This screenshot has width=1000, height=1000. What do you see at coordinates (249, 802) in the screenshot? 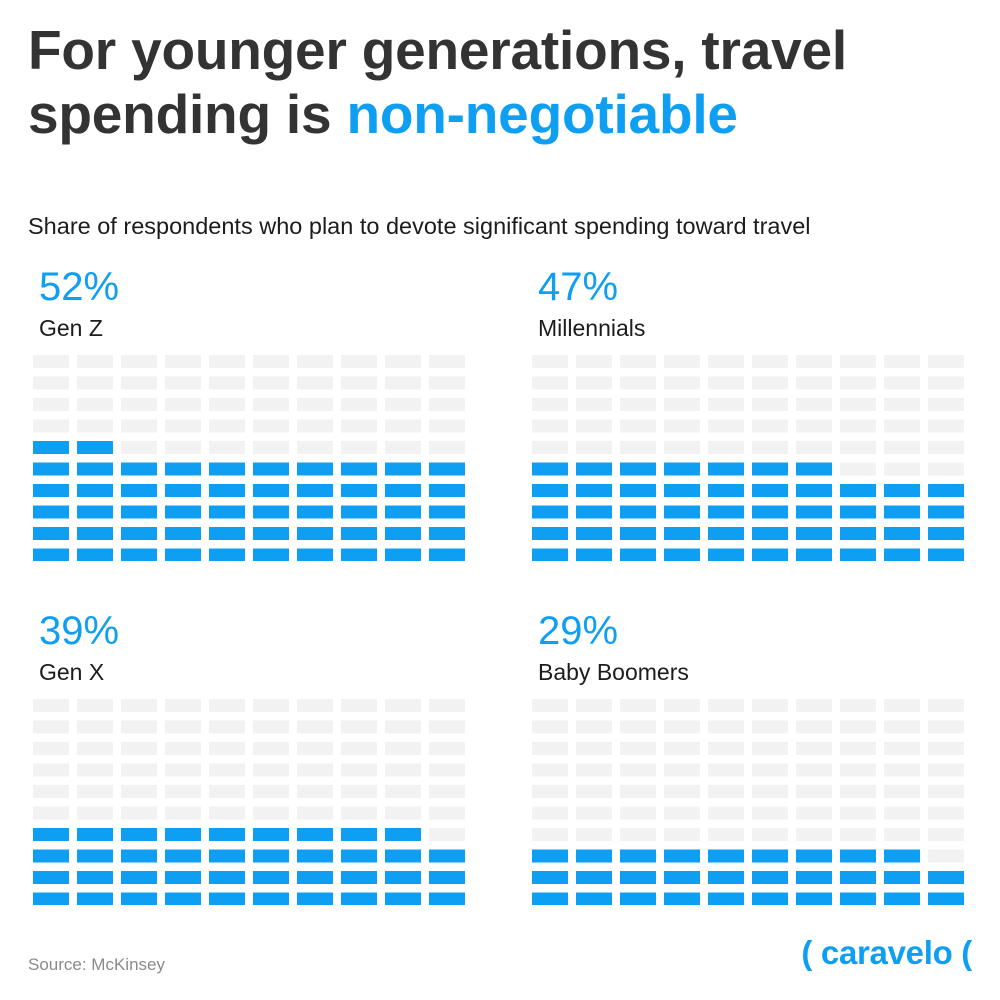
I see `waffle-grid` at bounding box center [249, 802].